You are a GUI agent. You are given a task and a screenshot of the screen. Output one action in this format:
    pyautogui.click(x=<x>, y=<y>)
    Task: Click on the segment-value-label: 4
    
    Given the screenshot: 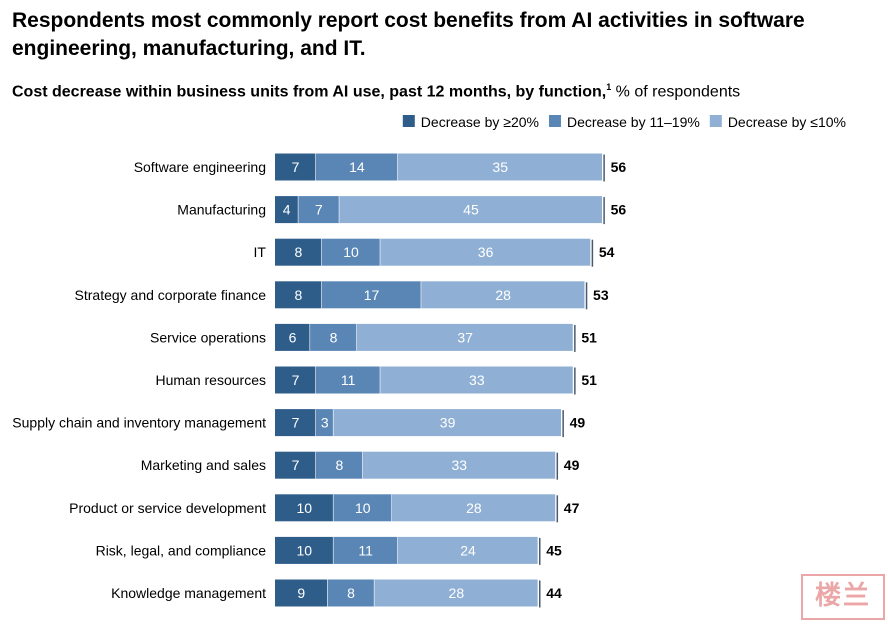 What is the action you would take?
    pyautogui.click(x=287, y=210)
    